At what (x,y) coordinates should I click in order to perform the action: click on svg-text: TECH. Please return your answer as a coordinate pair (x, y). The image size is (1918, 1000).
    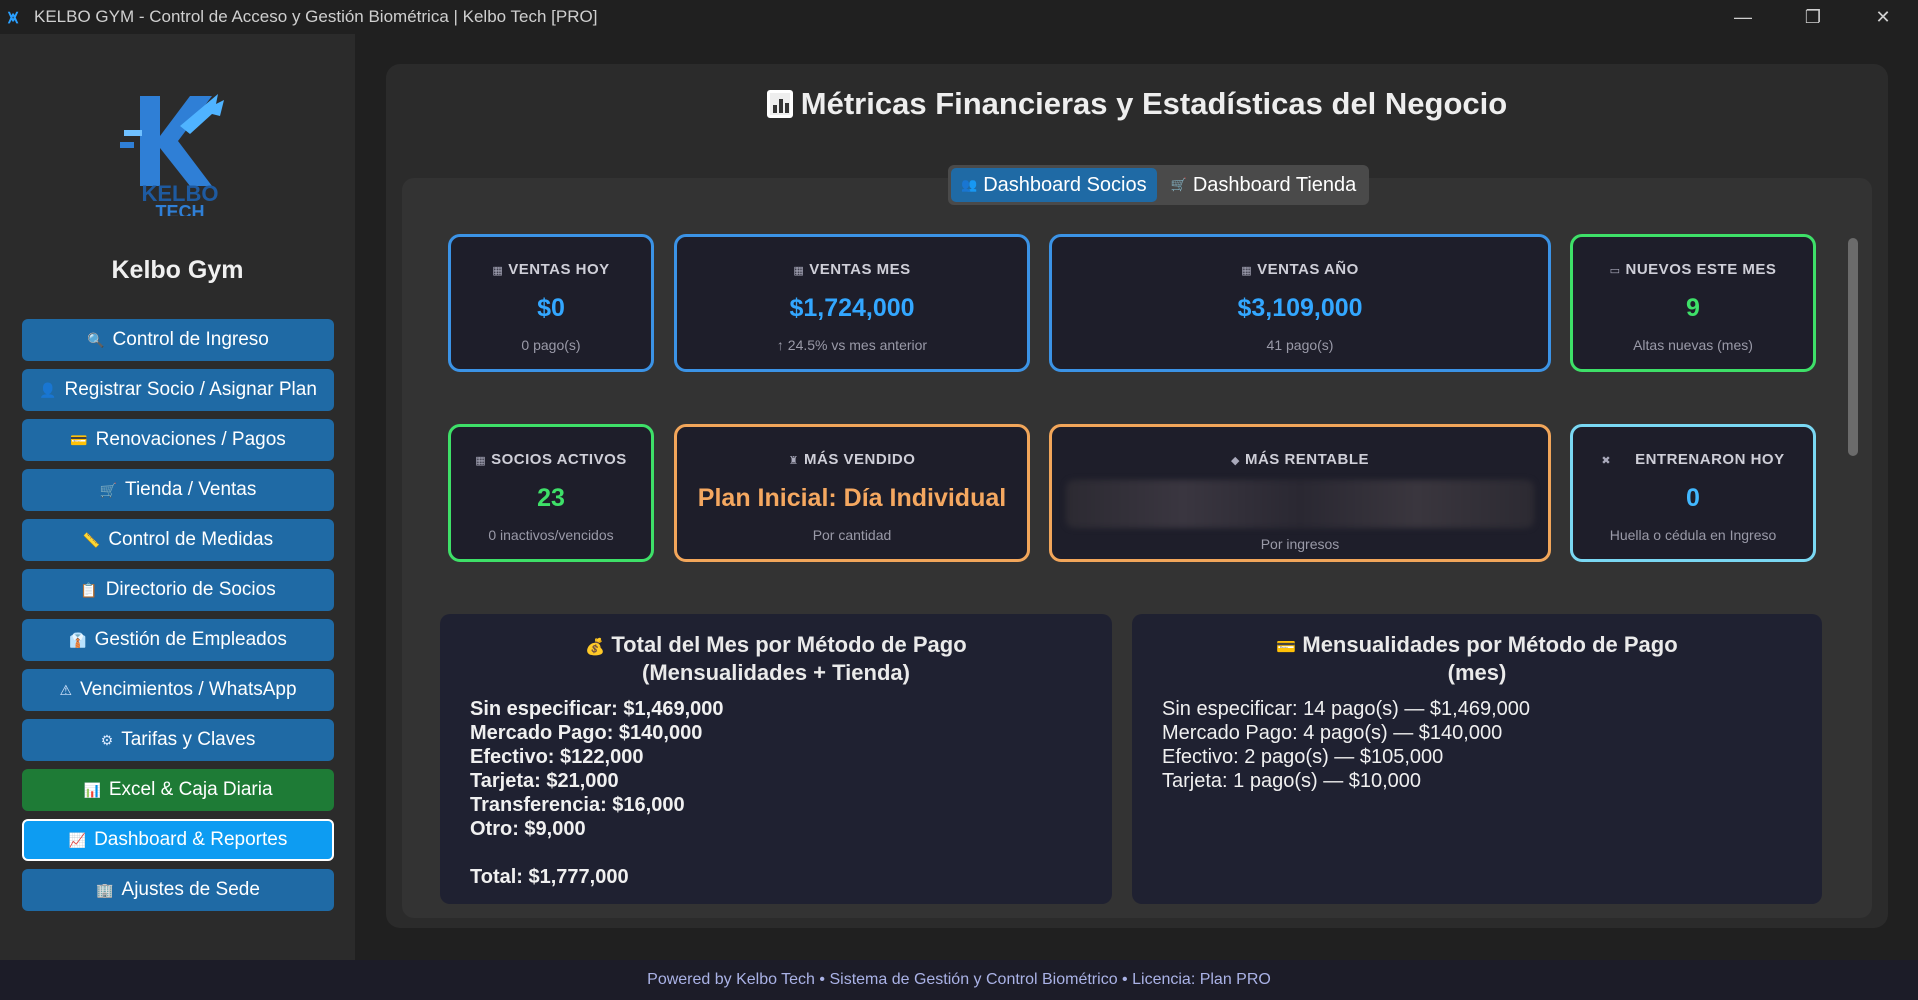
    Looking at the image, I should click on (180, 209).